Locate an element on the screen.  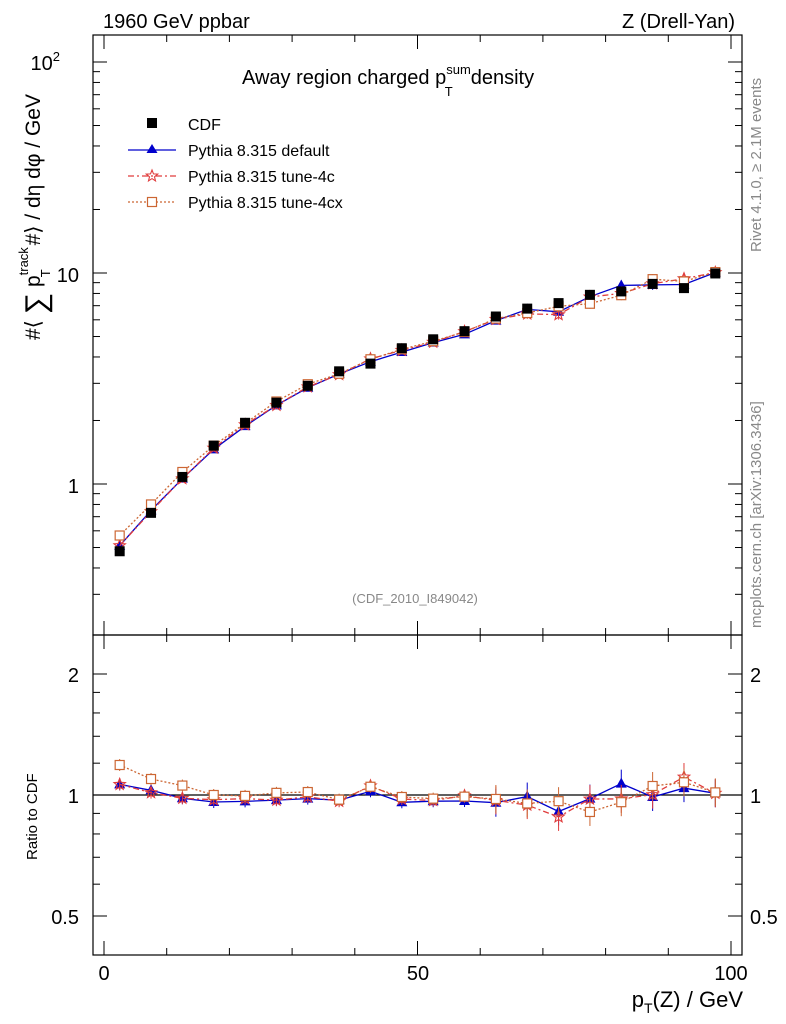
ratio-tick-1-right: 1 is located at coordinates (755, 797).